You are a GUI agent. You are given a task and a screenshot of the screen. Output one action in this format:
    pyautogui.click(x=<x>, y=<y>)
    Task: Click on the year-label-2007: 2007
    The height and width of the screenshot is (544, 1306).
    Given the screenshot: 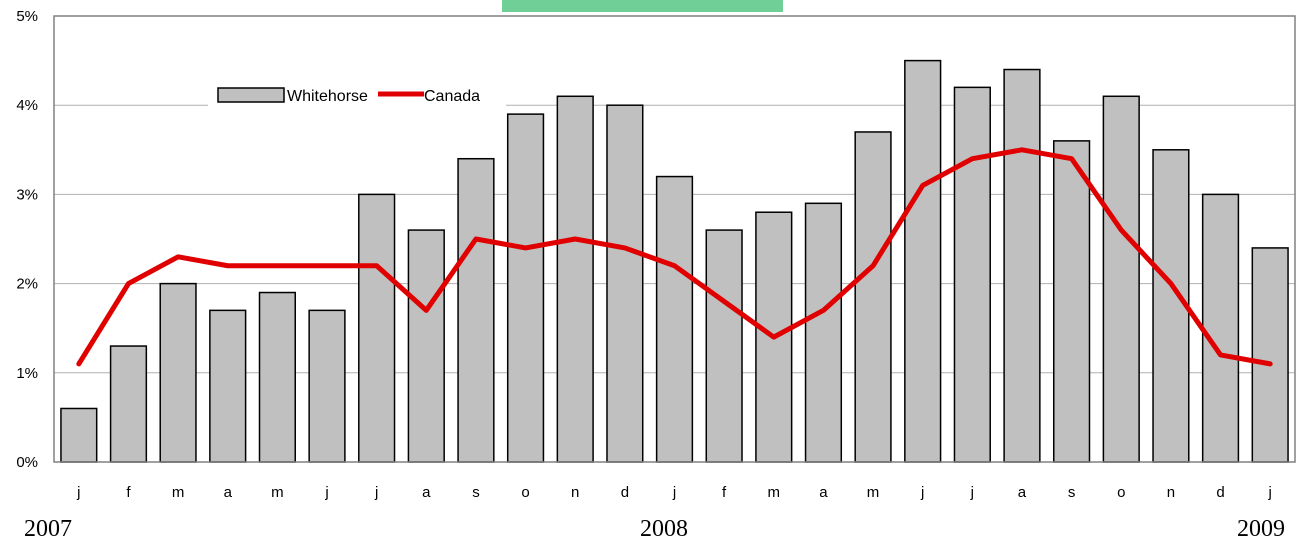 What is the action you would take?
    pyautogui.click(x=48, y=529)
    